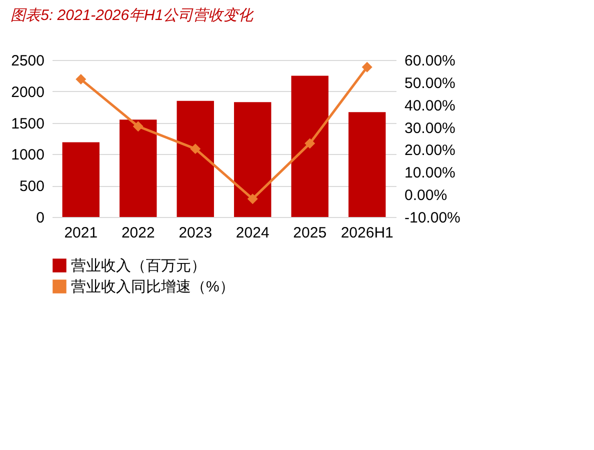 The image size is (594, 450). What do you see at coordinates (310, 233) in the screenshot?
I see `x-tick-label: 2025` at bounding box center [310, 233].